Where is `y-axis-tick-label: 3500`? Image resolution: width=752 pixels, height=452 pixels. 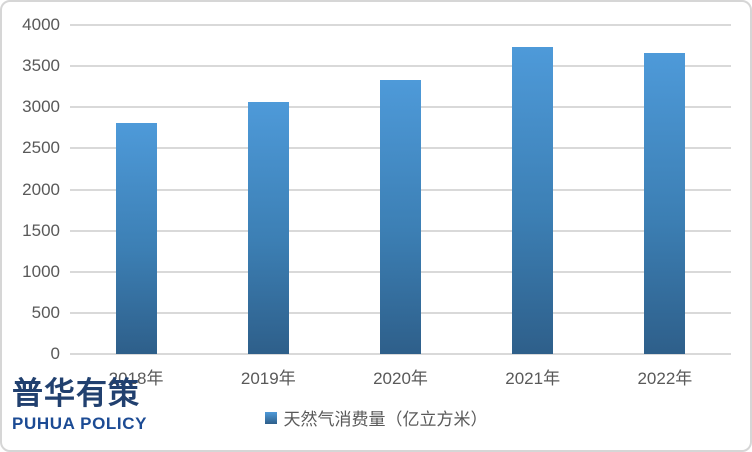 y-axis-tick-label: 3500 is located at coordinates (41, 66).